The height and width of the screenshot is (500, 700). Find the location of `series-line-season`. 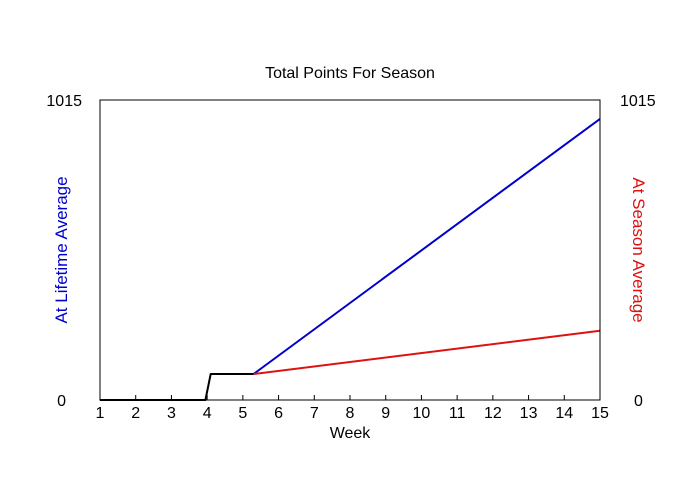

series-line-season is located at coordinates (427, 352).